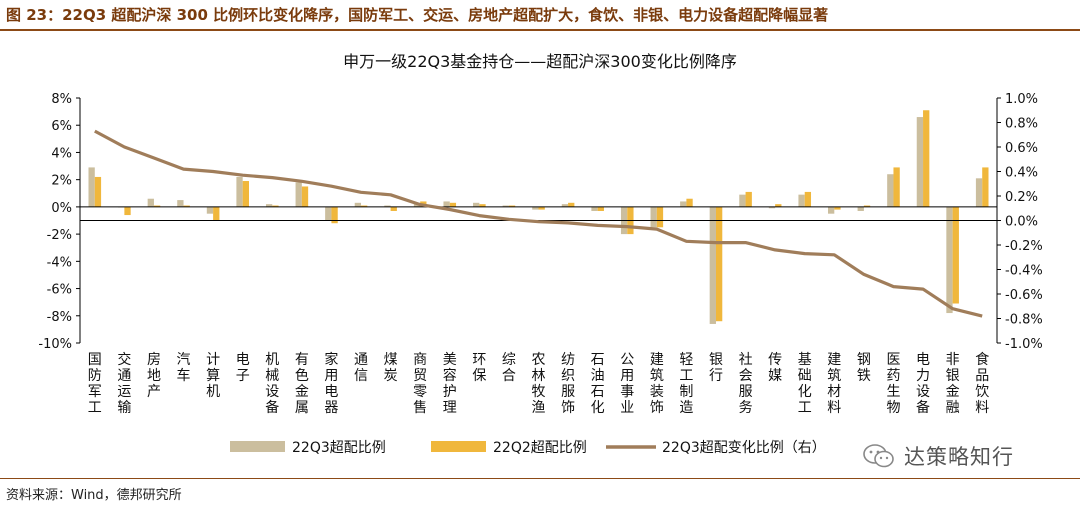 The image size is (1080, 505). I want to click on x-tick-label: 银行, so click(716, 368).